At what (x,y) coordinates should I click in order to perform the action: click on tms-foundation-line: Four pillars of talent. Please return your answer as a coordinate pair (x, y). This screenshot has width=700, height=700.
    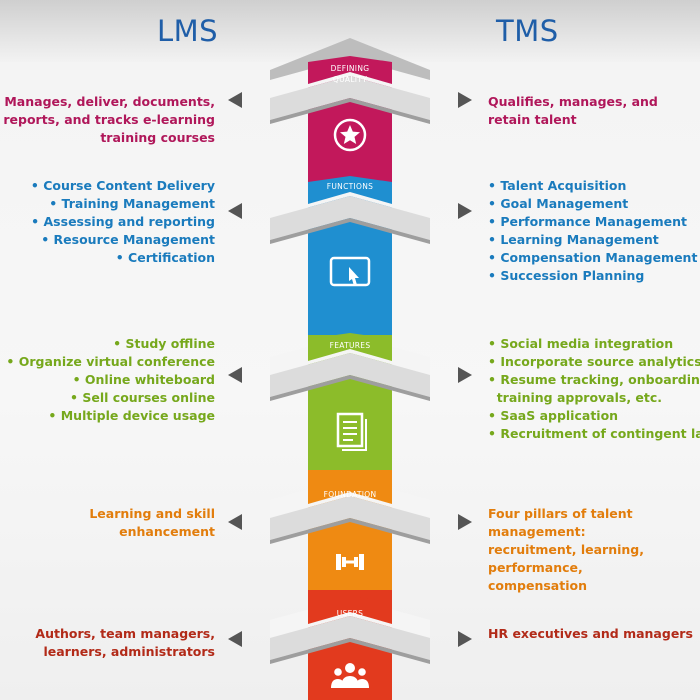
    Looking at the image, I should click on (560, 513).